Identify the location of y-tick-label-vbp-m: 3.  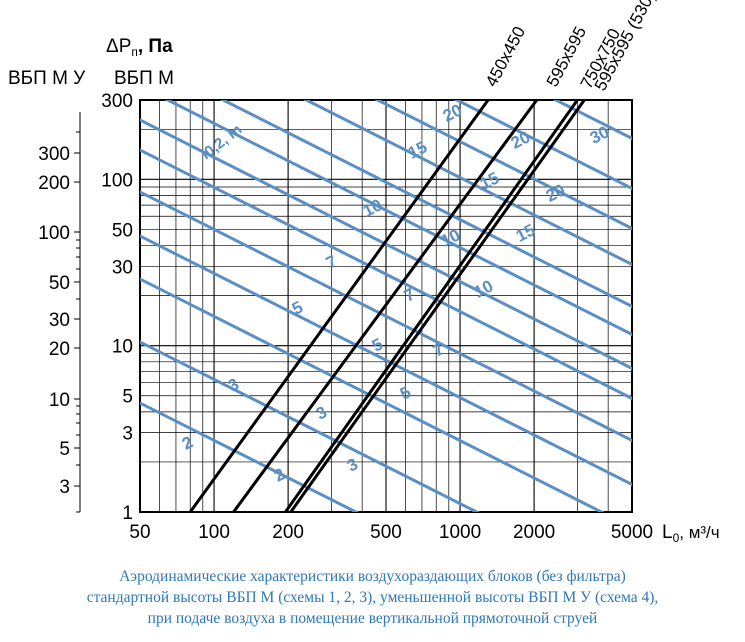
(127, 434).